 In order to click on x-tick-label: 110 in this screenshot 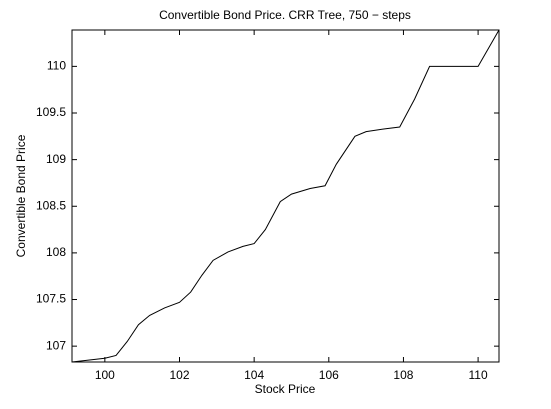, I will do `click(478, 375)`.